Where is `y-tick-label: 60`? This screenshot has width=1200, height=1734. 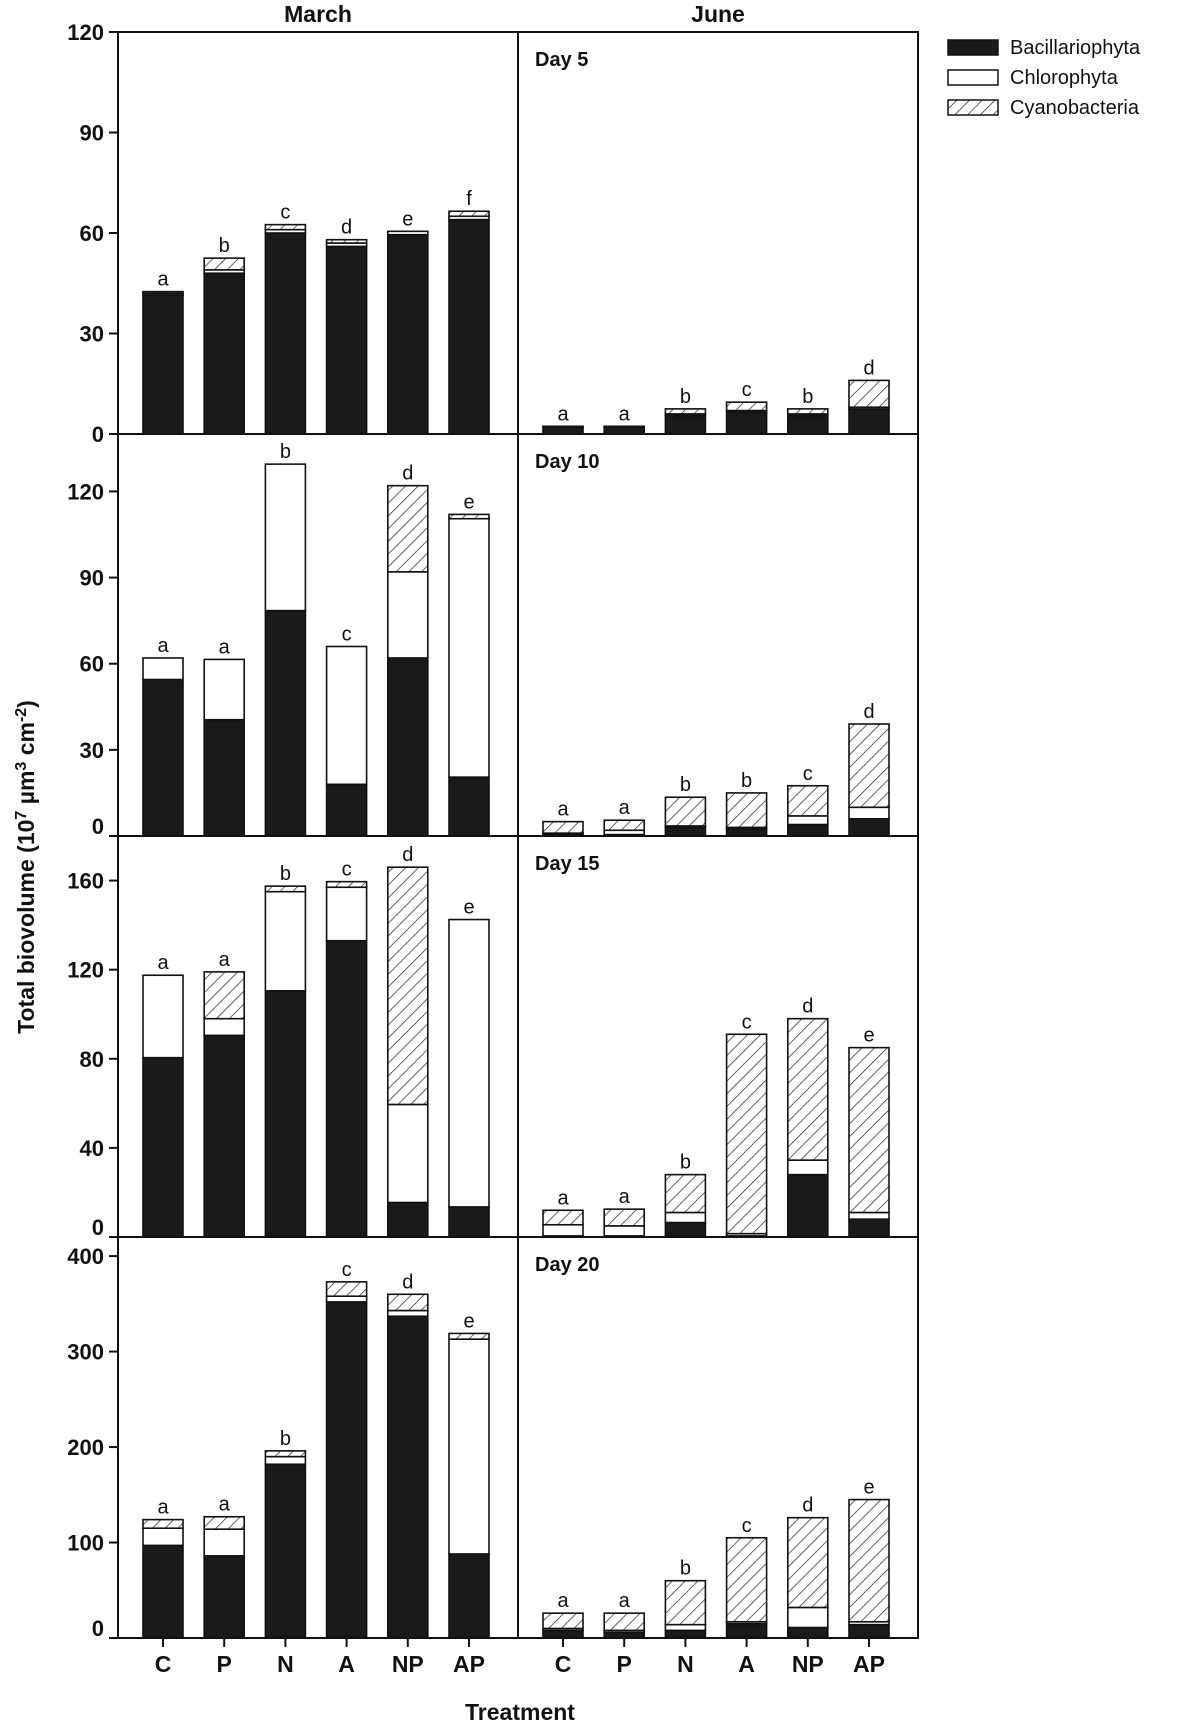
y-tick-label: 60 is located at coordinates (92, 664).